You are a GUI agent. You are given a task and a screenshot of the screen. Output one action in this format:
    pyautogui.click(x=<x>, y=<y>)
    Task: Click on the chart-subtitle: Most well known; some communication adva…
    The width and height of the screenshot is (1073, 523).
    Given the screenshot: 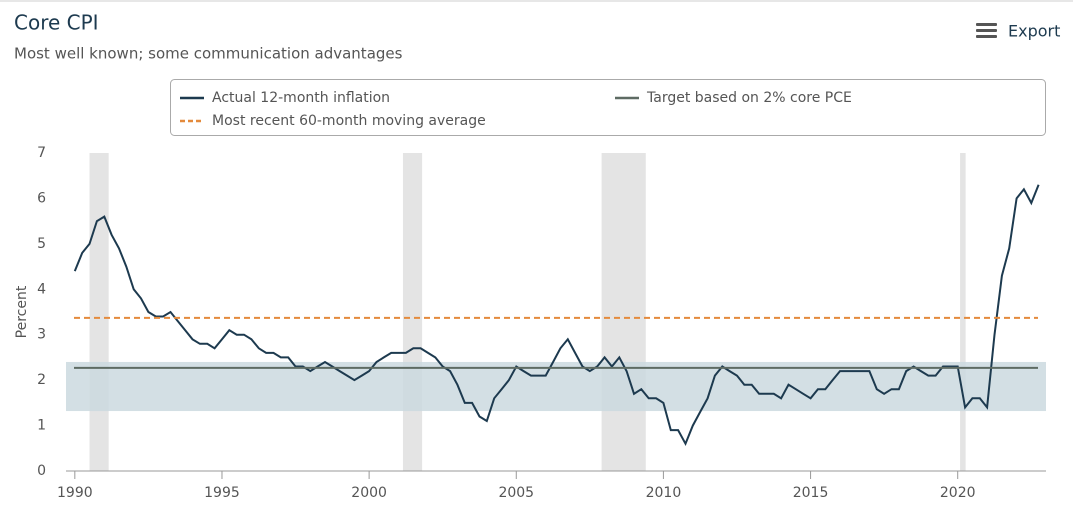 What is the action you would take?
    pyautogui.click(x=208, y=54)
    